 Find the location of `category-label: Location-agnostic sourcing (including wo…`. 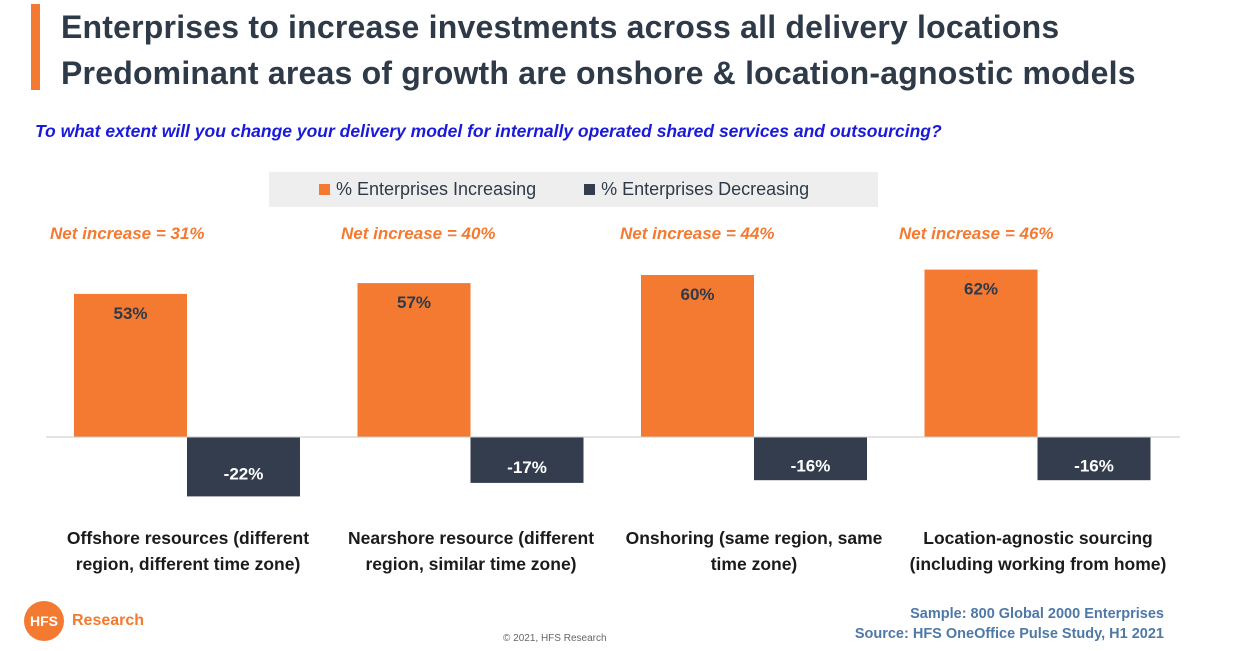

category-label: Location-agnostic sourcing (including wo… is located at coordinates (1038, 551).